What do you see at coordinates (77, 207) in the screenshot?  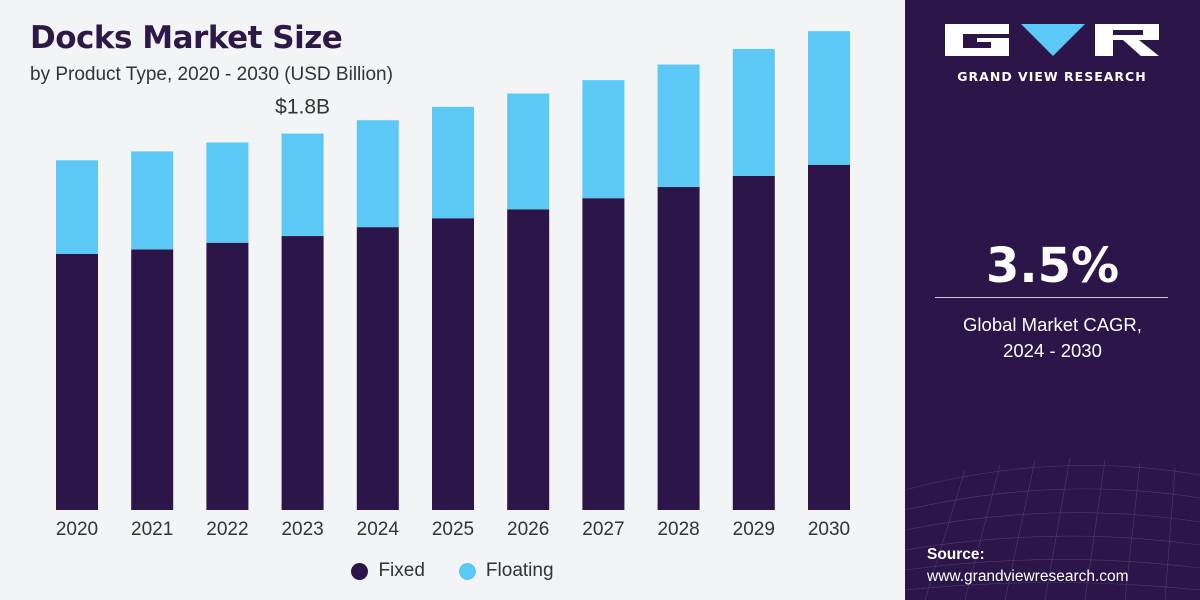 I see `bar-floating-2020` at bounding box center [77, 207].